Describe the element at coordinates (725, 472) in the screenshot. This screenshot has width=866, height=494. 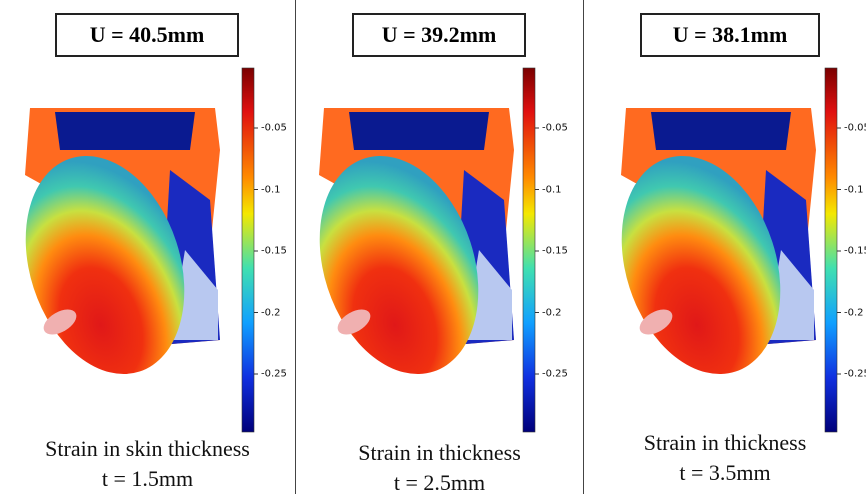
I see `caption-line: t = 3.5mm` at that location.